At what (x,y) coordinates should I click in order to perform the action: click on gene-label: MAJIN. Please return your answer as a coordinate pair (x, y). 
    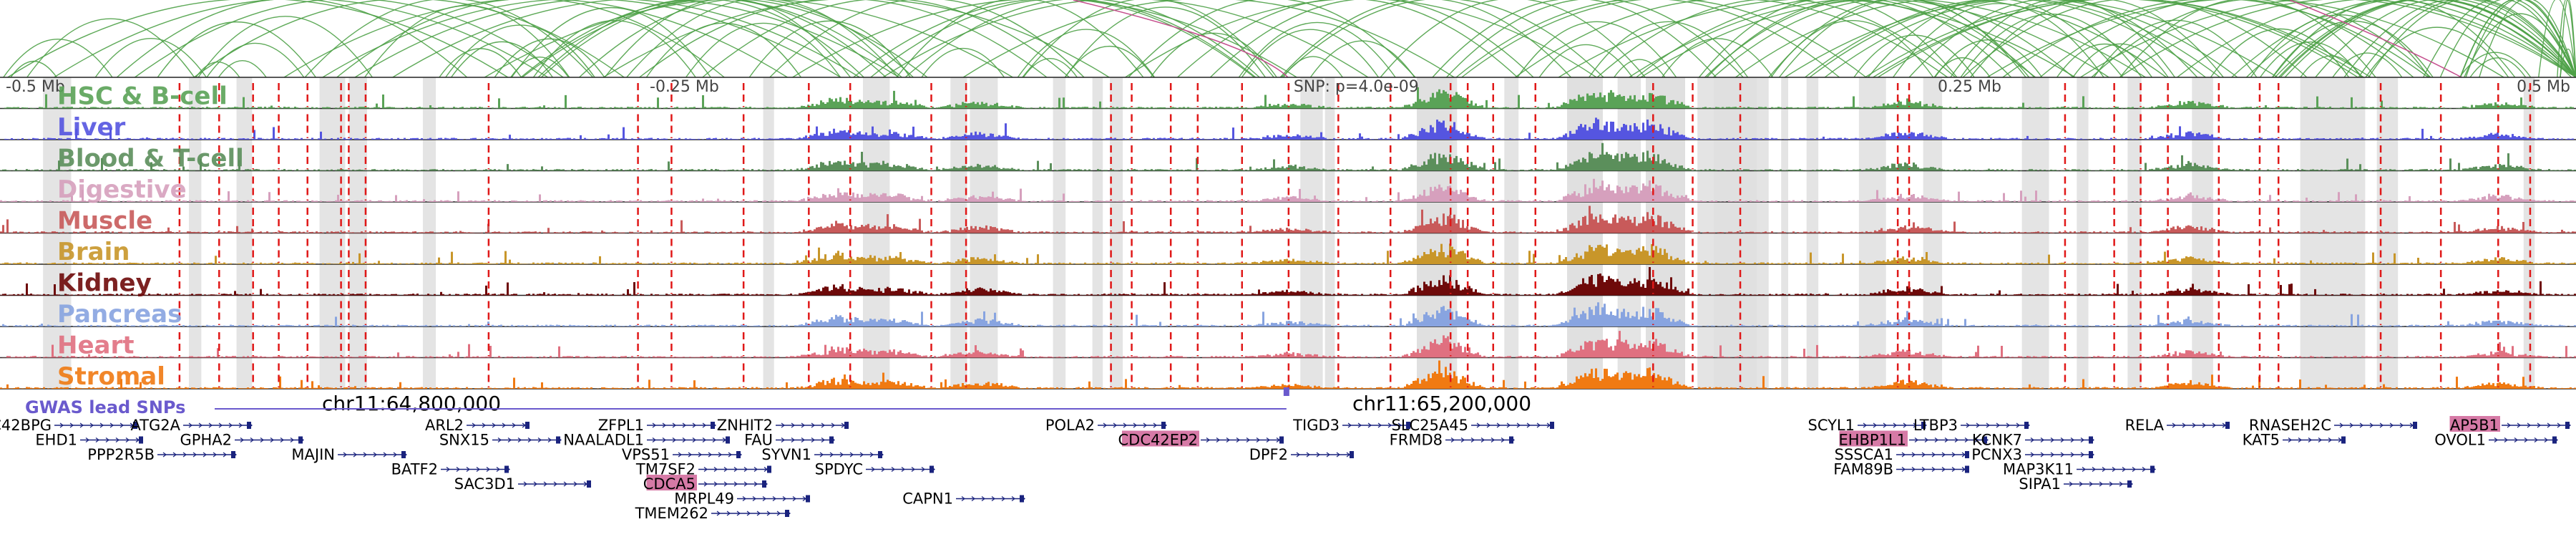
    Looking at the image, I should click on (313, 454).